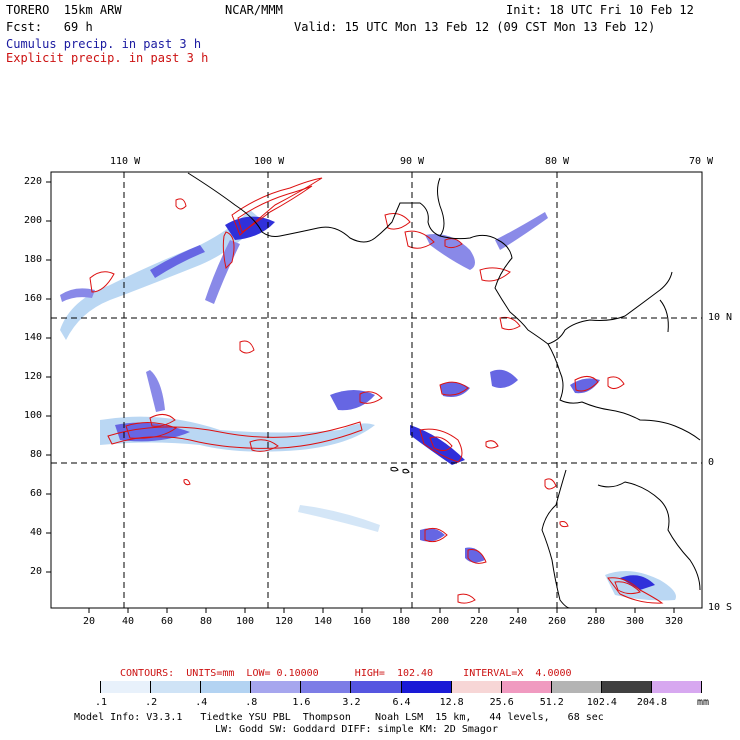 The width and height of the screenshot is (740, 740). I want to click on x-tick: 160, so click(362, 621).